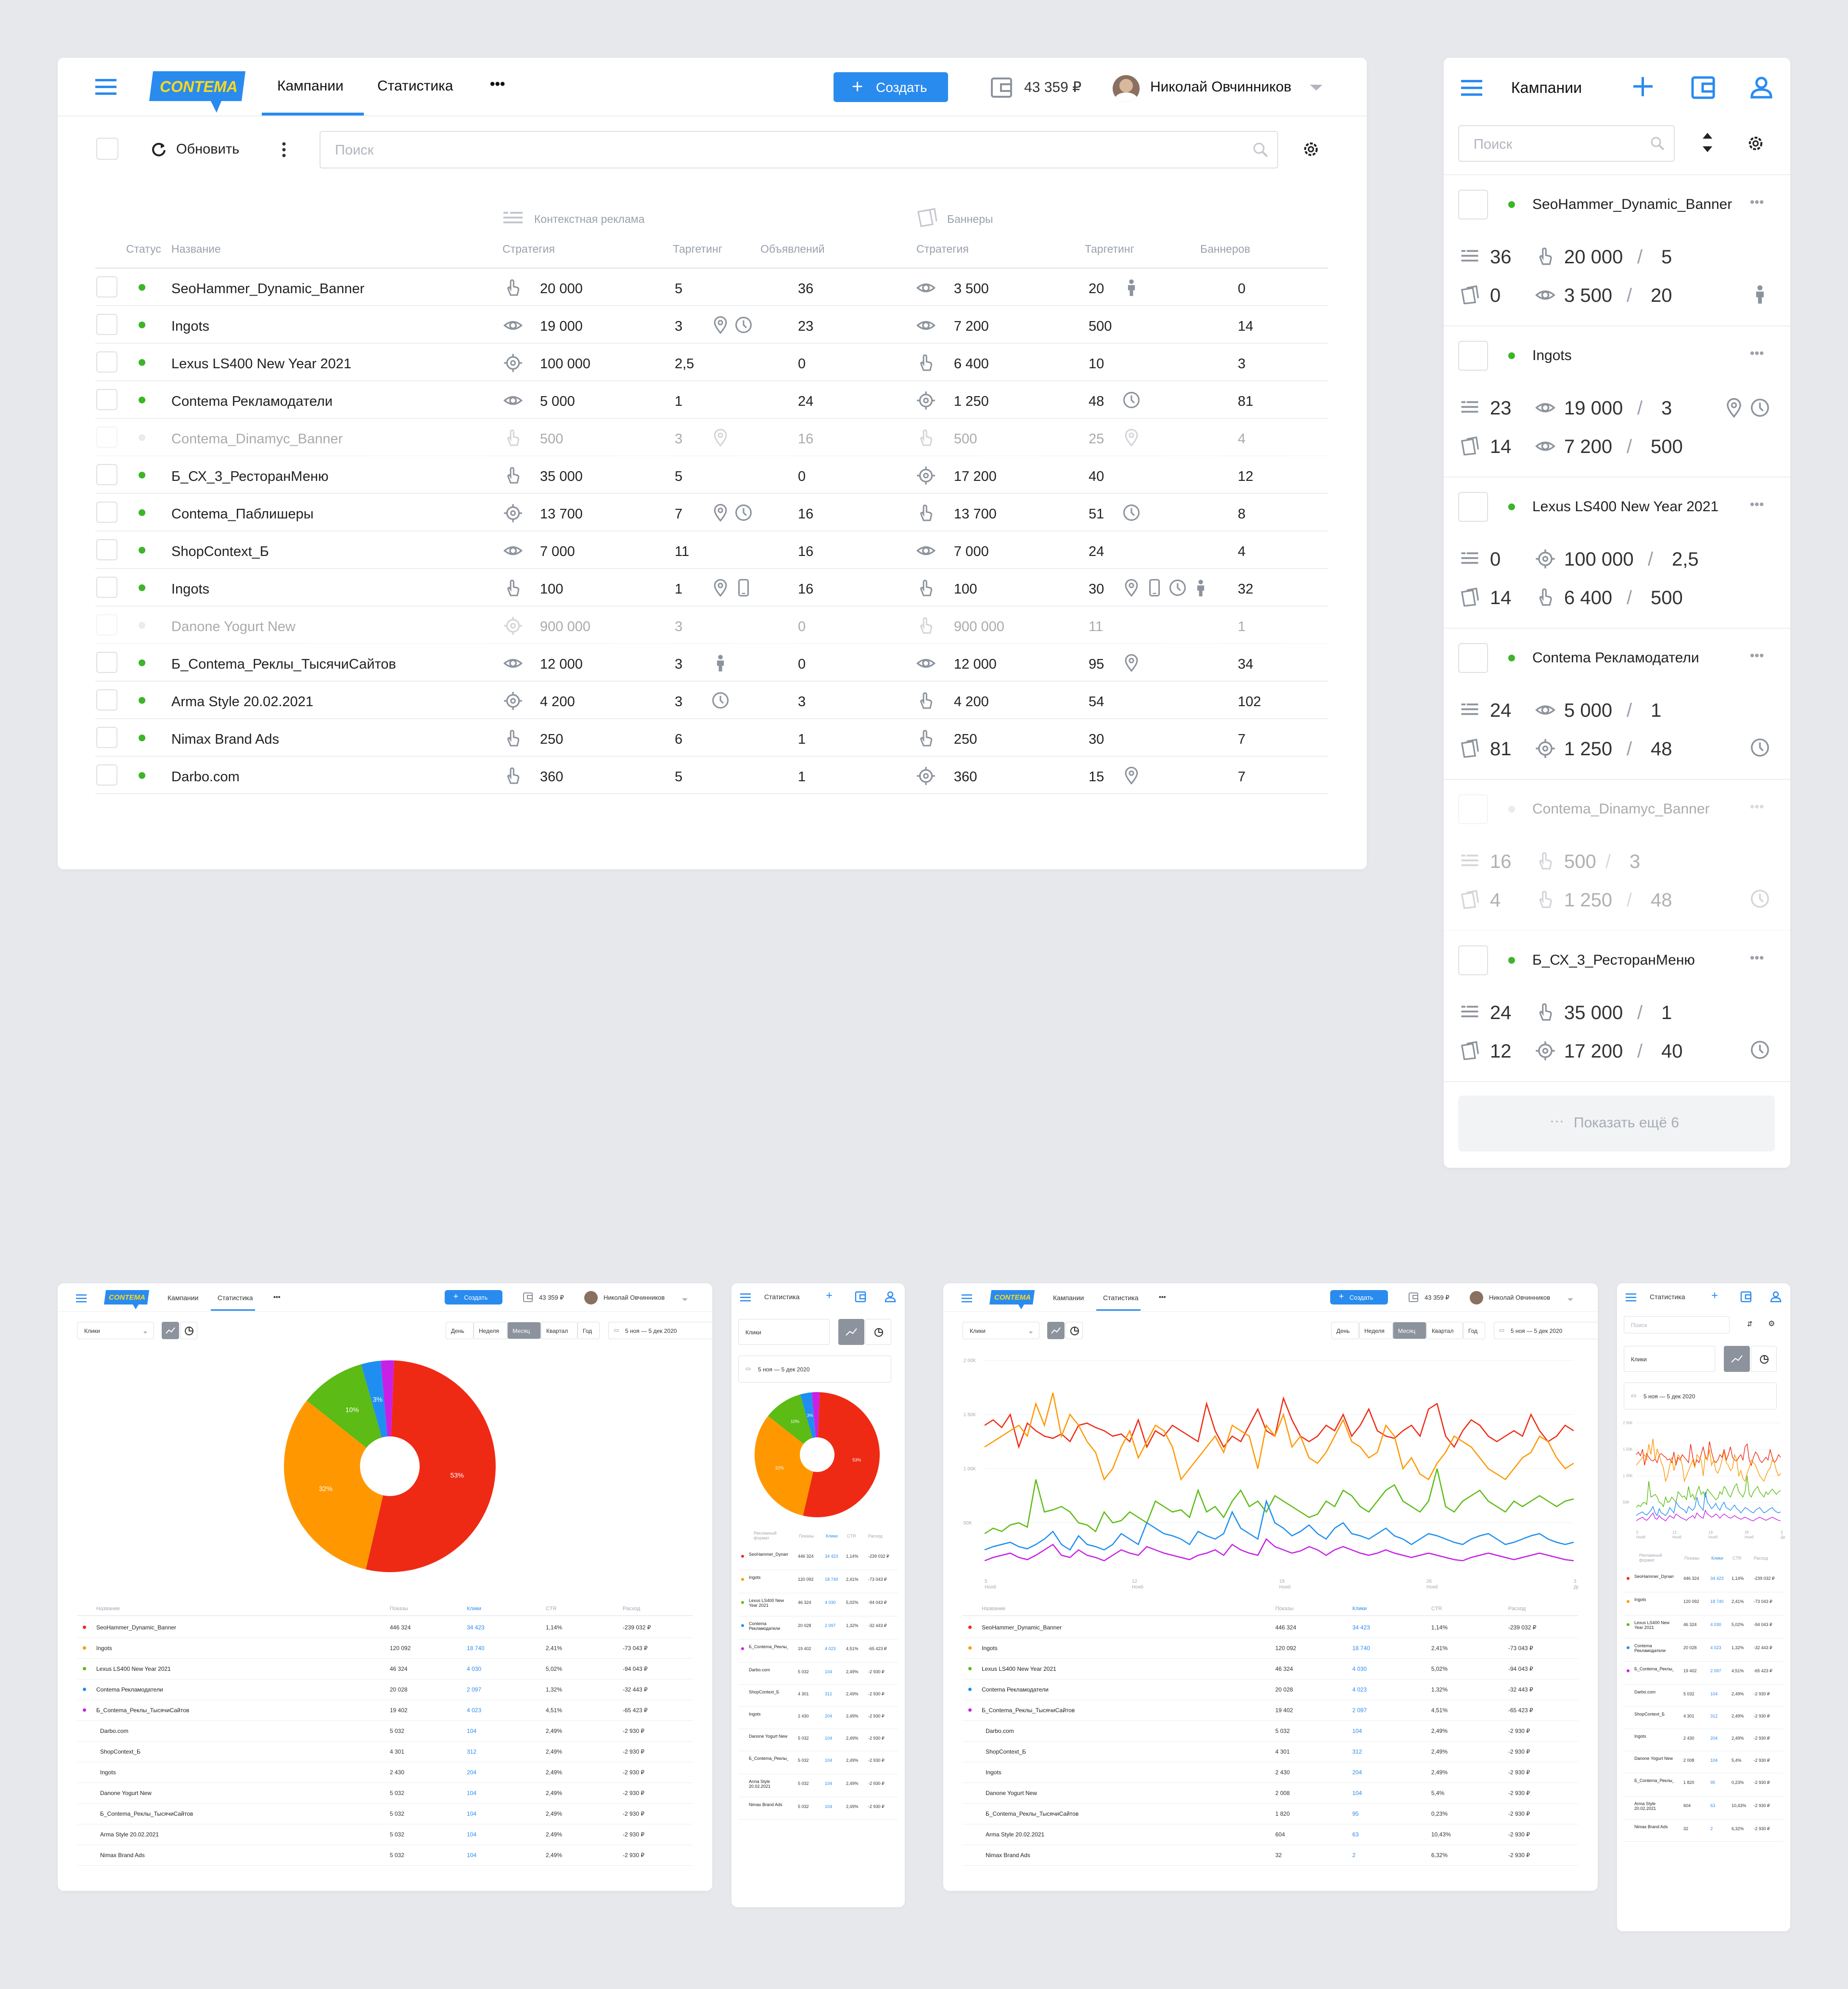 The image size is (1848, 1989). Describe the element at coordinates (1713, 1806) in the screenshot. I see `row-clicks: 63` at that location.